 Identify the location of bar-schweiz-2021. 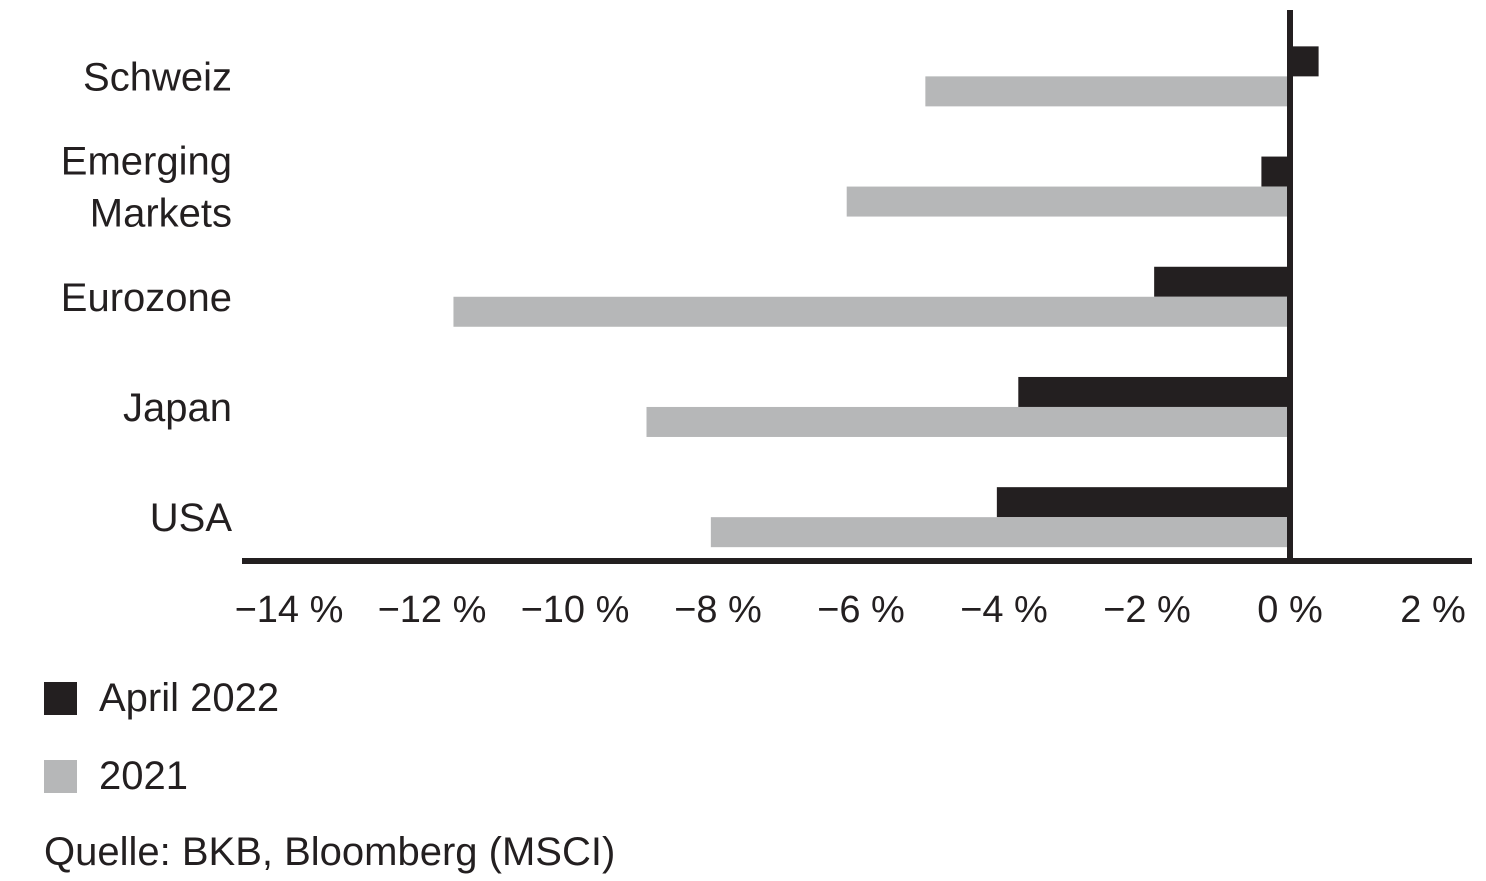
(1107, 91).